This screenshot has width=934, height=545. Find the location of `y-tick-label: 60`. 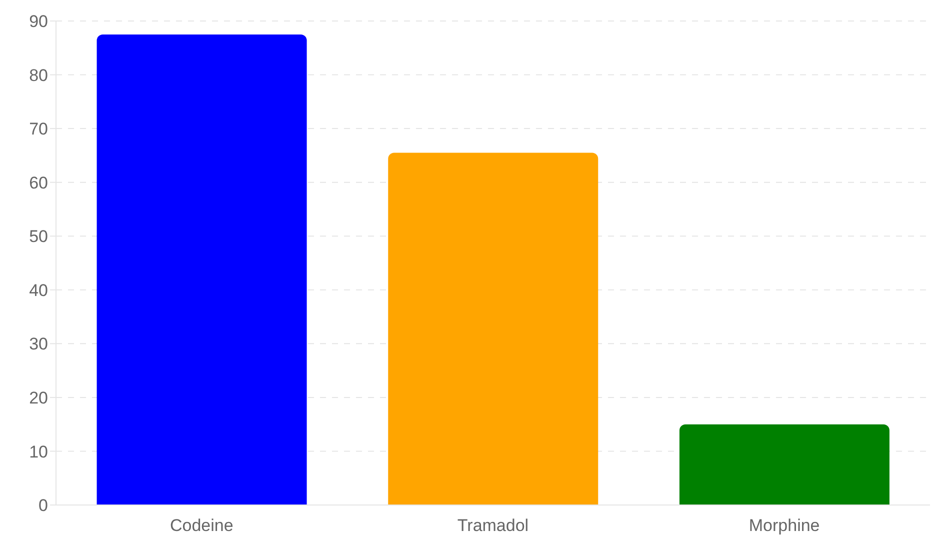

y-tick-label: 60 is located at coordinates (38, 182).